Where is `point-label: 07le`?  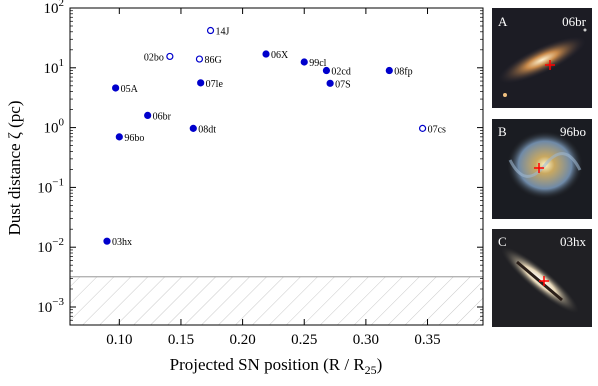
point-label: 07le is located at coordinates (215, 84).